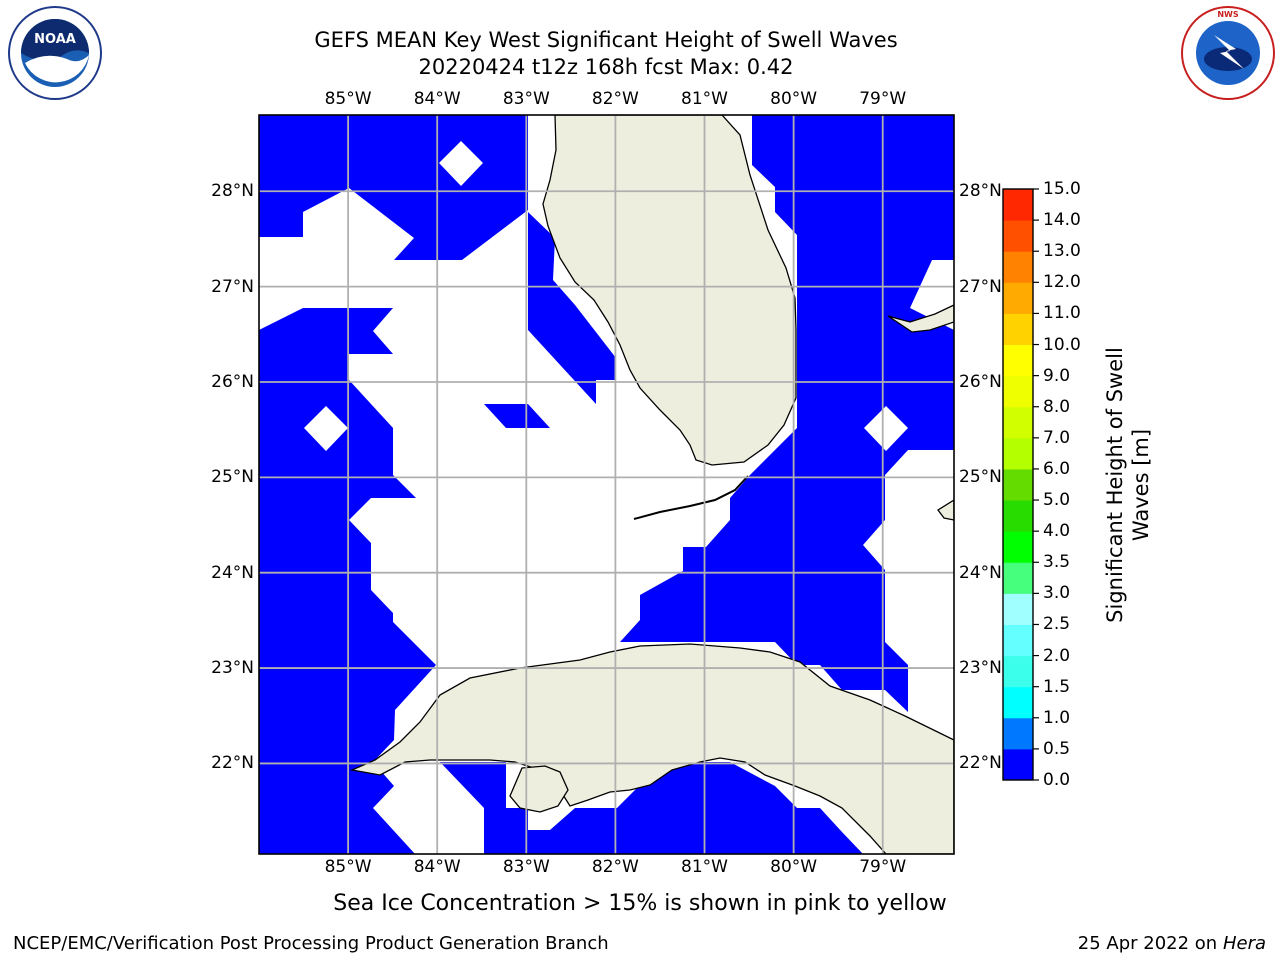  I want to click on colorbar-label-line2: Waves [m], so click(1141, 485).